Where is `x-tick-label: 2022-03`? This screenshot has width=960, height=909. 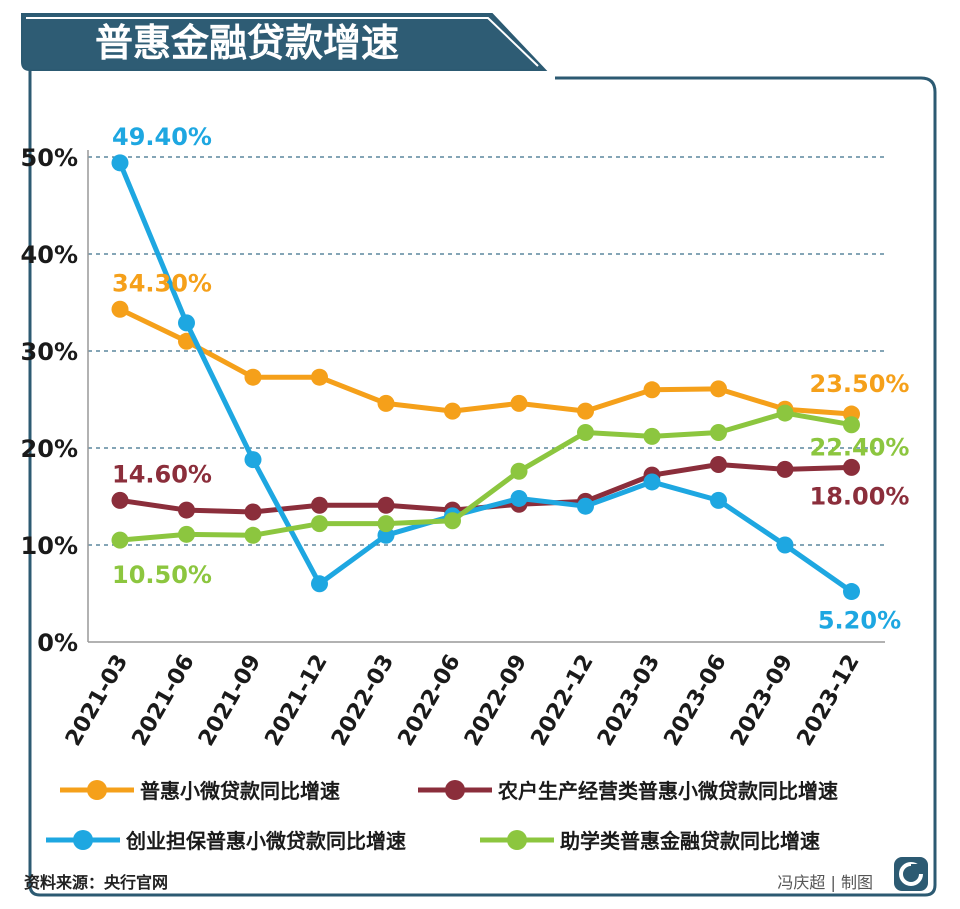 x-tick-label: 2022-03 is located at coordinates (363, 701).